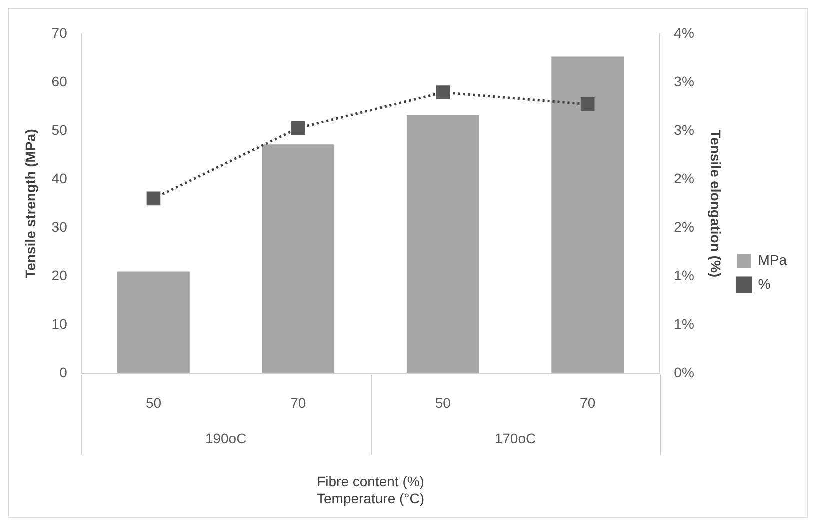 This screenshot has width=817, height=527. What do you see at coordinates (60, 81) in the screenshot?
I see `y-tick-label: 60` at bounding box center [60, 81].